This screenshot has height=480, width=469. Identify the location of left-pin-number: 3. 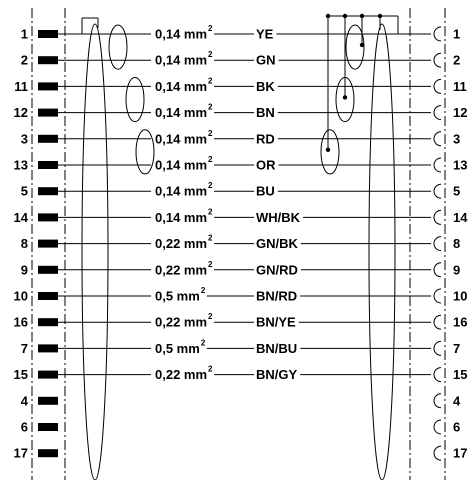
(24, 138).